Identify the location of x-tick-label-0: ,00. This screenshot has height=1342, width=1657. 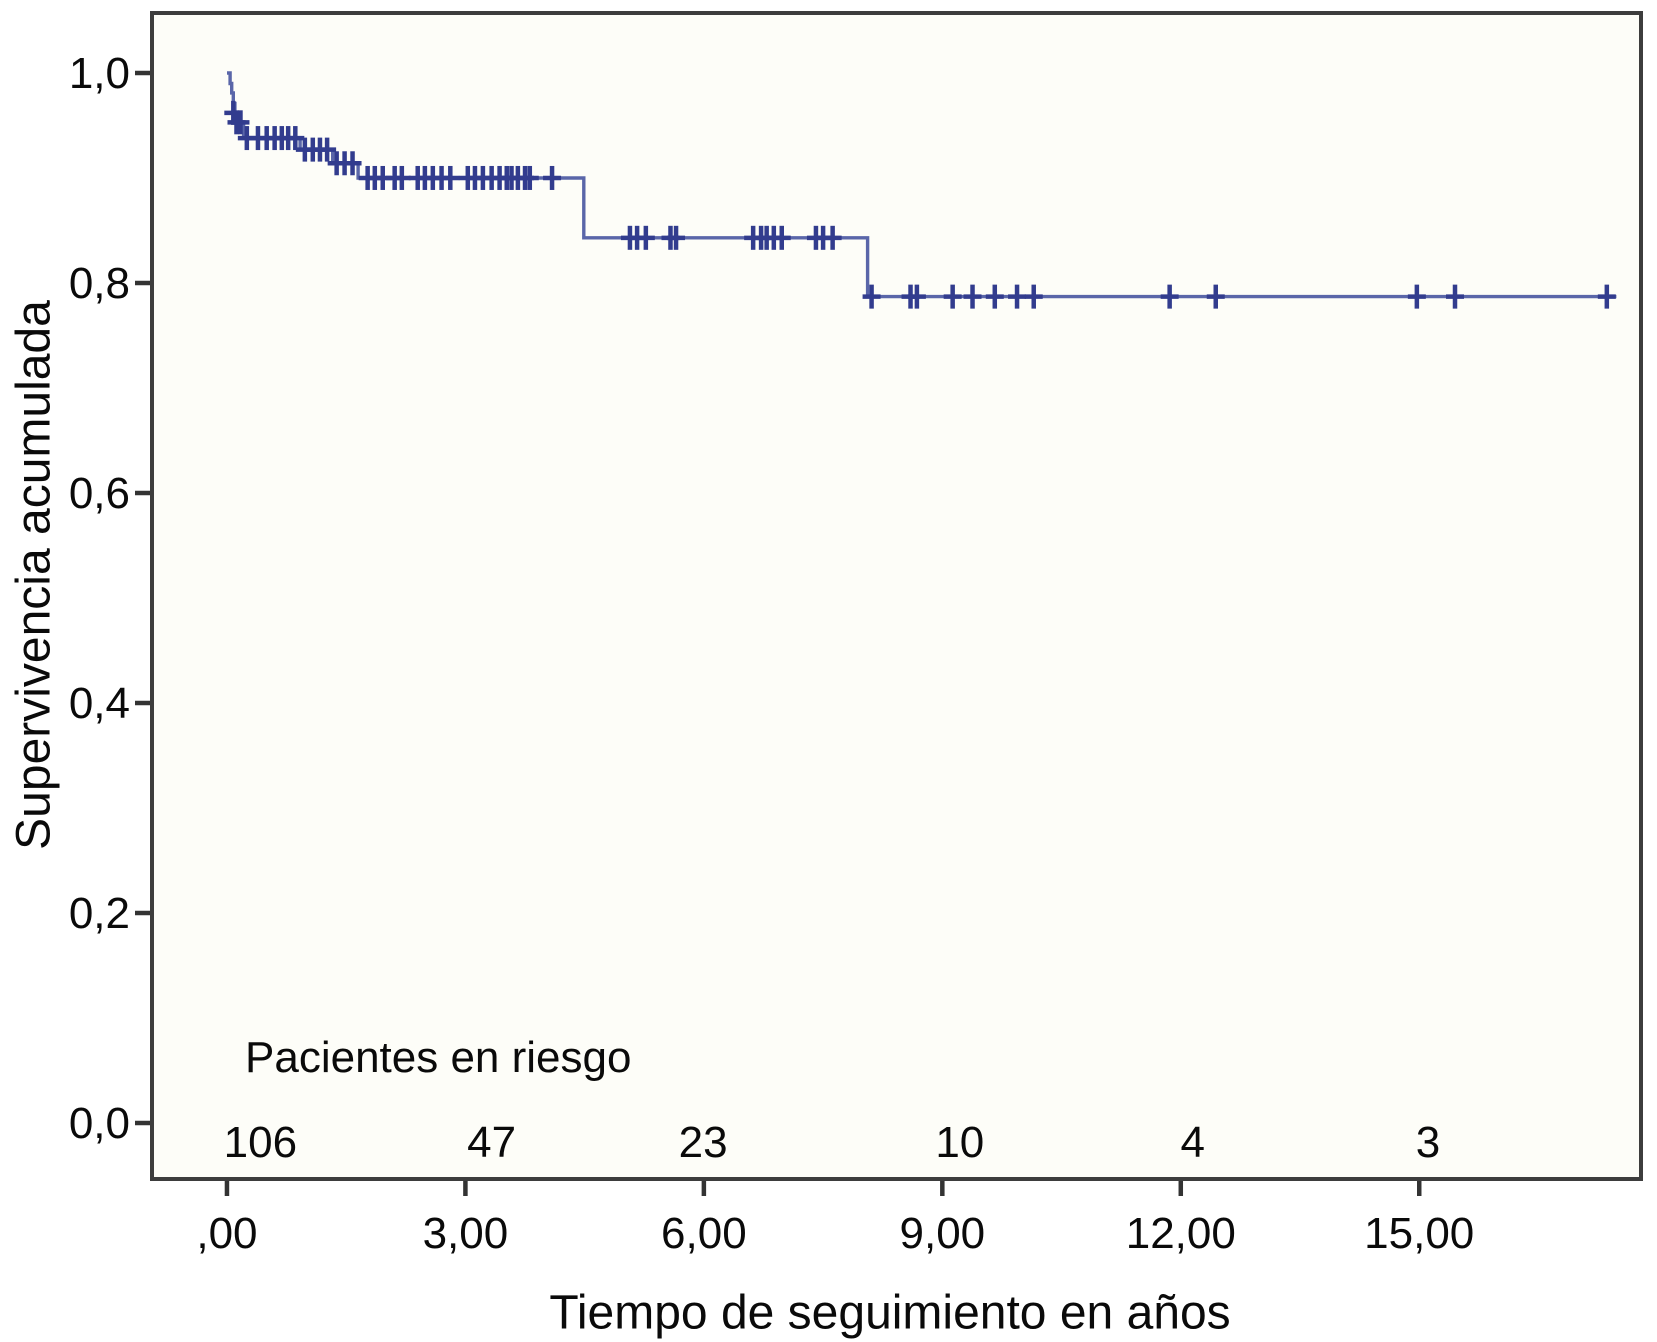
(226, 1233).